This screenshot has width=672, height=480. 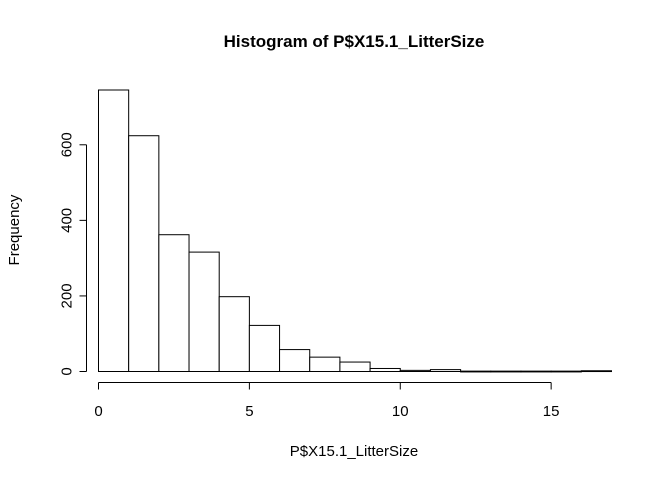 I want to click on y-axis: 0 200 400 600, so click(x=73, y=254).